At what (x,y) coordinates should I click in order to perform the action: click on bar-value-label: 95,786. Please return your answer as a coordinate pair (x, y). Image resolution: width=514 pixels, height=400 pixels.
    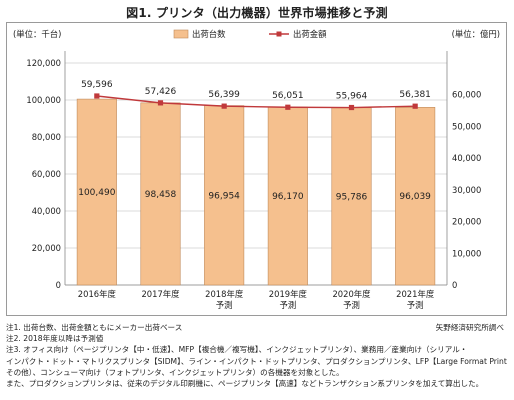
    Looking at the image, I should click on (352, 197).